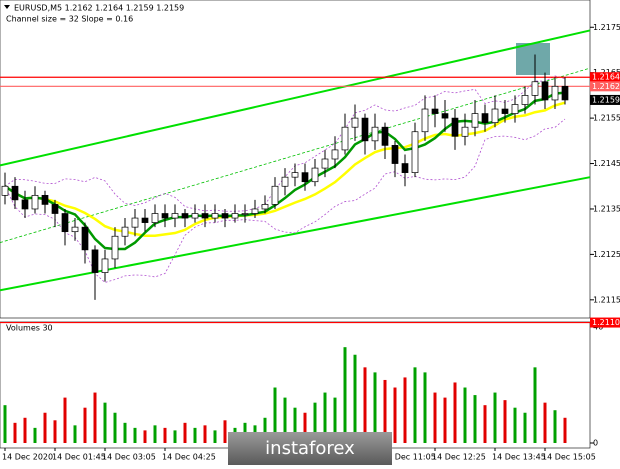  Describe the element at coordinates (533, 59) in the screenshot. I see `zone` at that location.